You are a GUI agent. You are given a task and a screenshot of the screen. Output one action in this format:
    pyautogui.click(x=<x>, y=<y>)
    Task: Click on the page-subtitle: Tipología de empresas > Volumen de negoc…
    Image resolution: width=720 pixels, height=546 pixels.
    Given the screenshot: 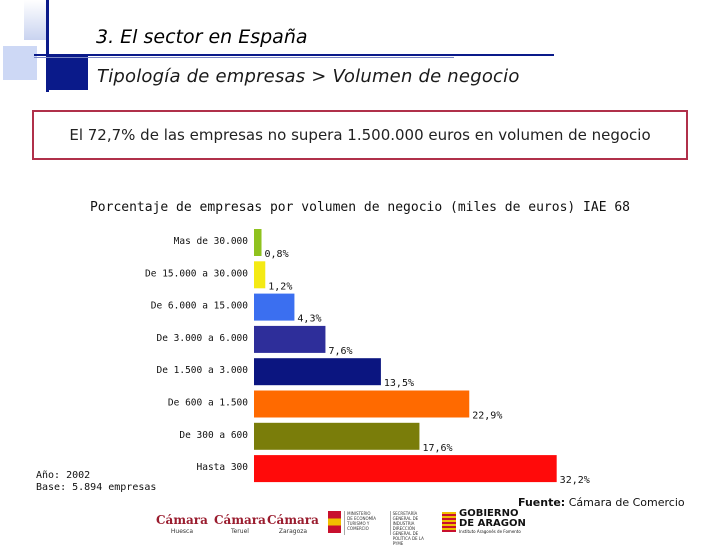 What is the action you would take?
    pyautogui.click(x=308, y=76)
    